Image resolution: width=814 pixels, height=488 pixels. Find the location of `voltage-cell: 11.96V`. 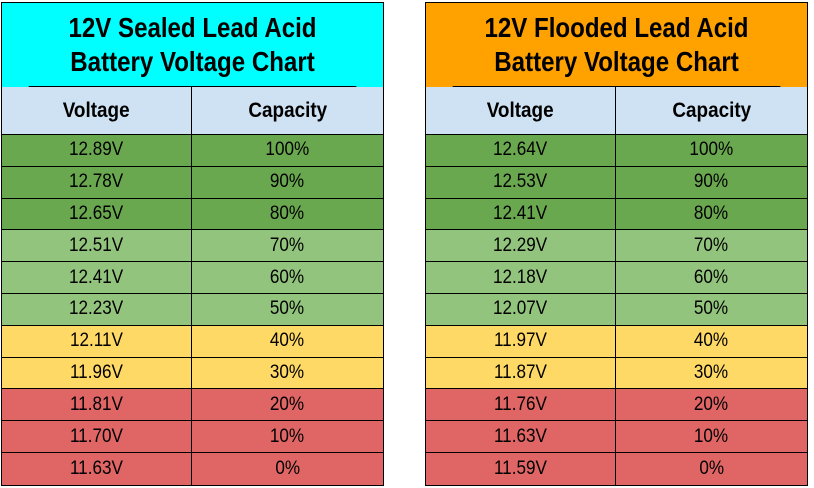

voltage-cell: 11.96V is located at coordinates (97, 373).